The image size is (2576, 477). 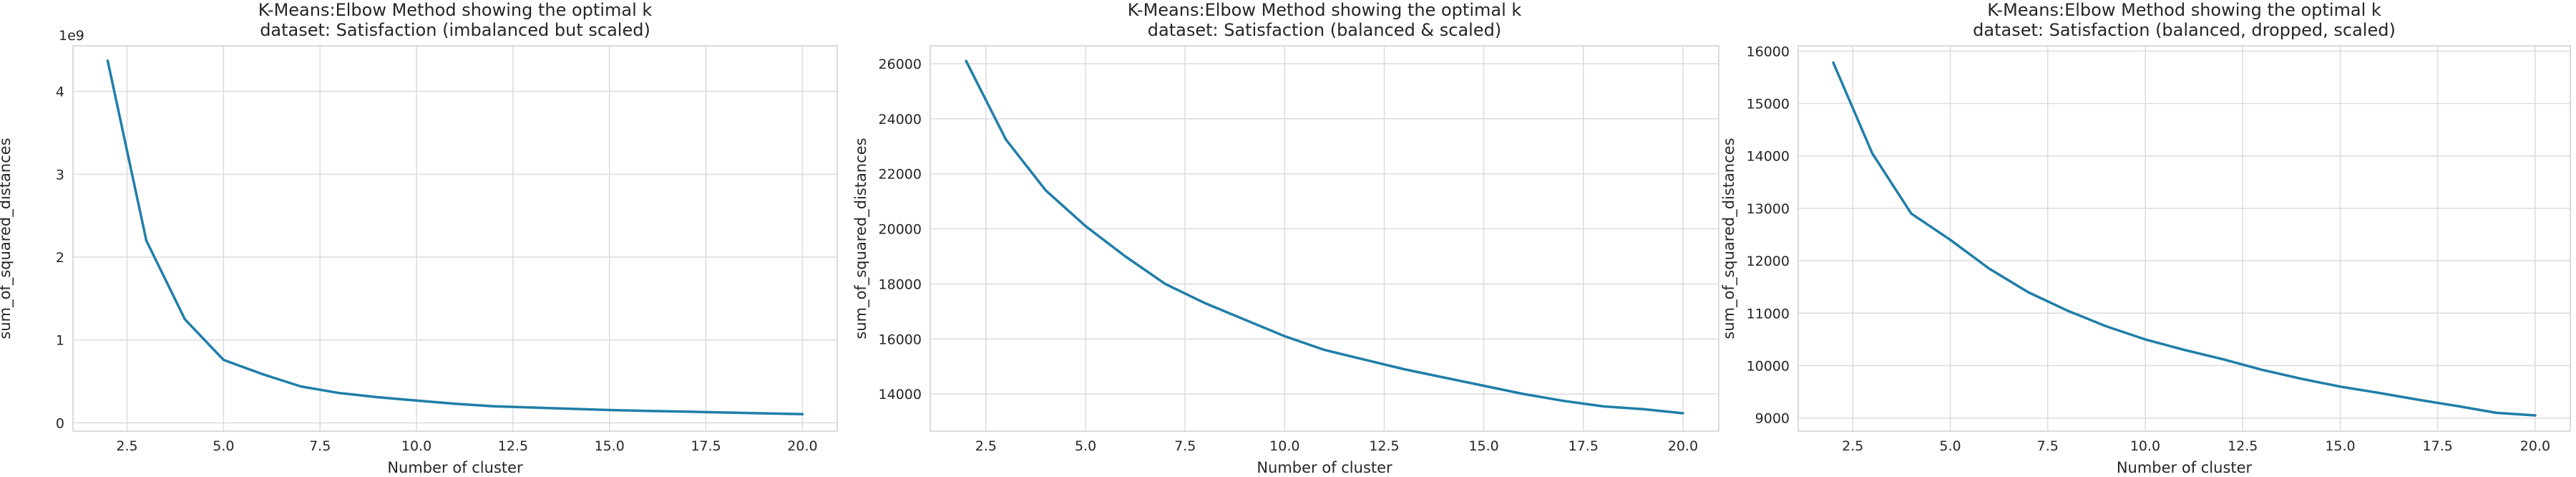 What do you see at coordinates (60, 258) in the screenshot?
I see `y-tick-label: 2` at bounding box center [60, 258].